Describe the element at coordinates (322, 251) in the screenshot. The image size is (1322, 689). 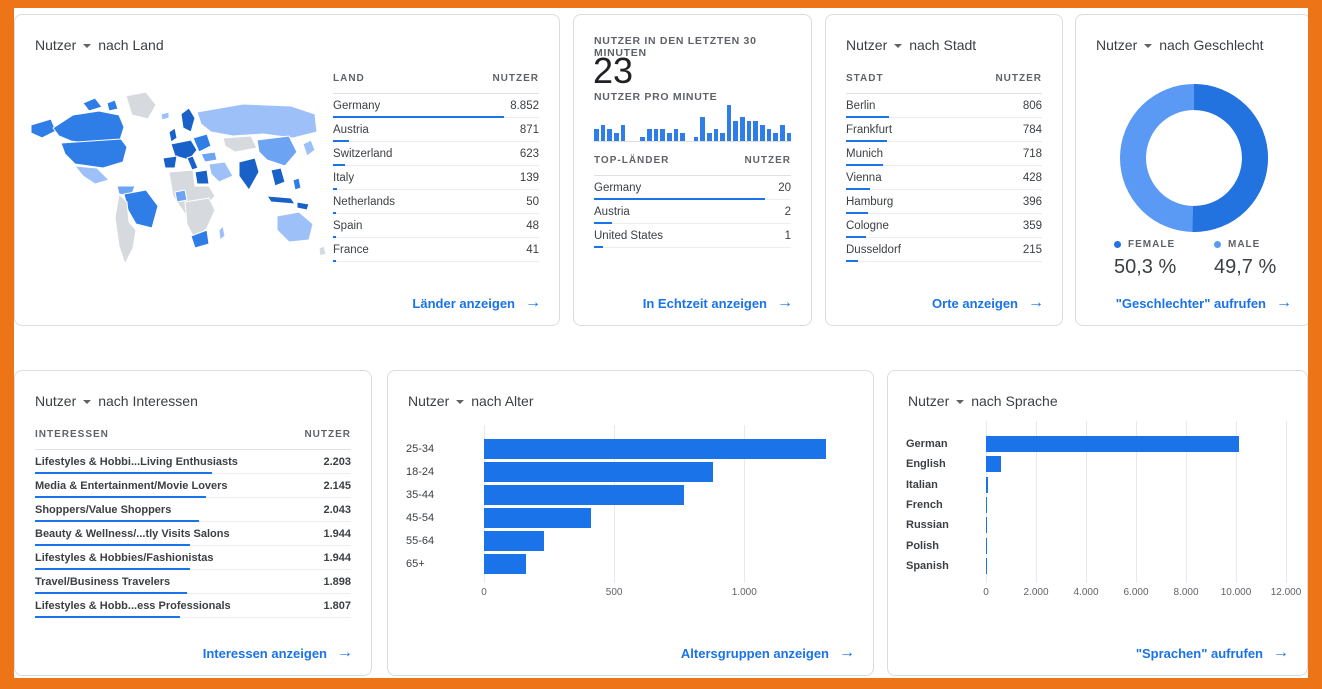
I see `map-new-zealand` at that location.